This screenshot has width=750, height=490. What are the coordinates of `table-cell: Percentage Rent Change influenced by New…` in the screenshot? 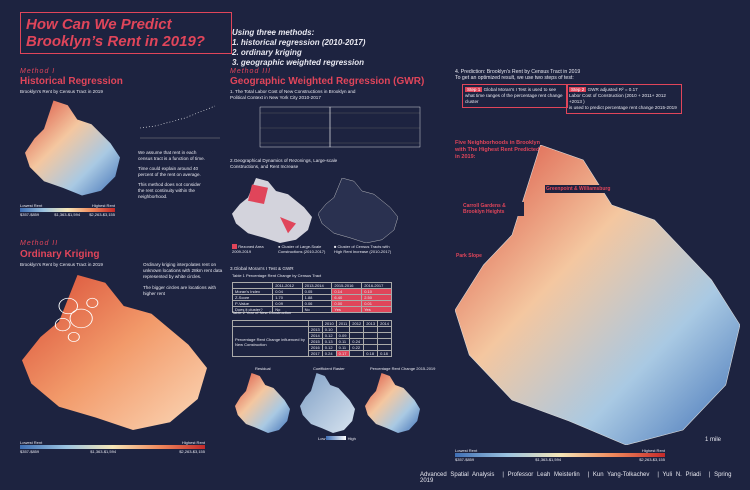 It's located at (270, 341).